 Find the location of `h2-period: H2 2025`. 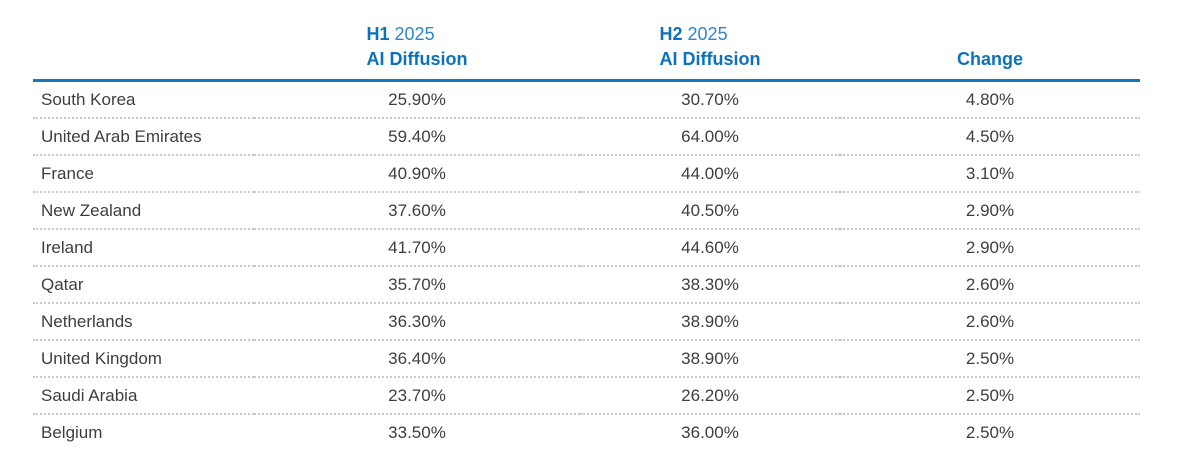

h2-period: H2 2025 is located at coordinates (710, 34).